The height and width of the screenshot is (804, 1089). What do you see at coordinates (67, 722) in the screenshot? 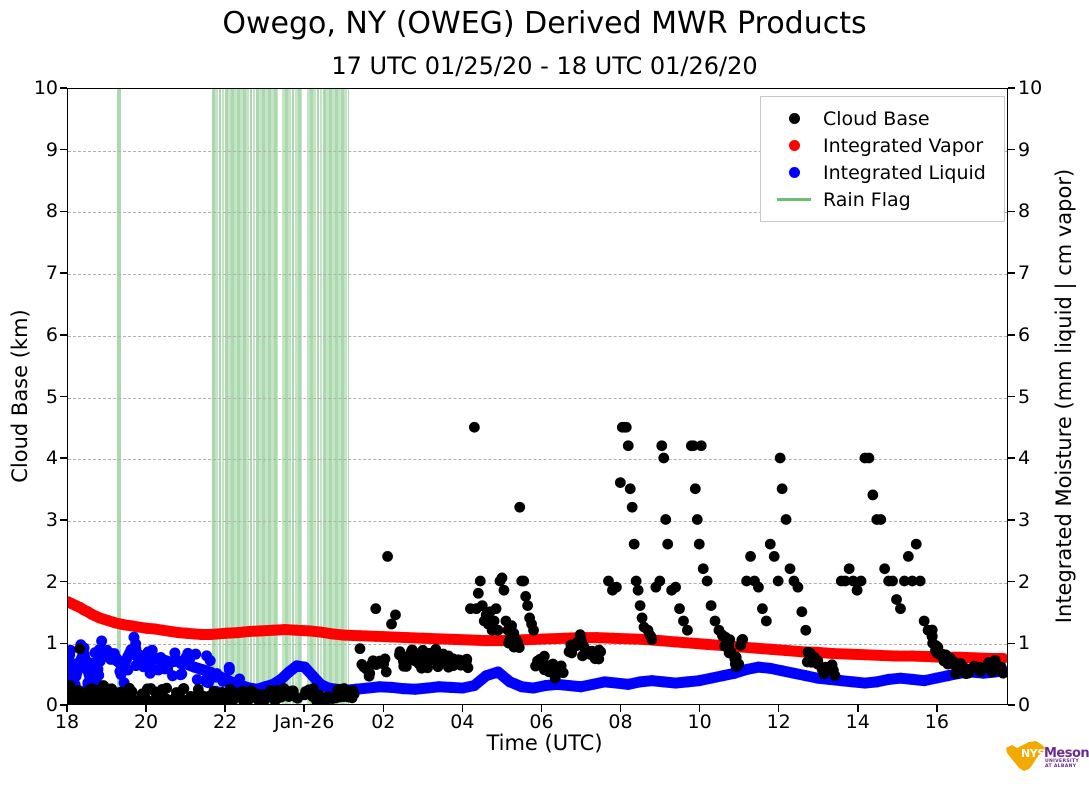
I see `x-tick-label: 18` at bounding box center [67, 722].